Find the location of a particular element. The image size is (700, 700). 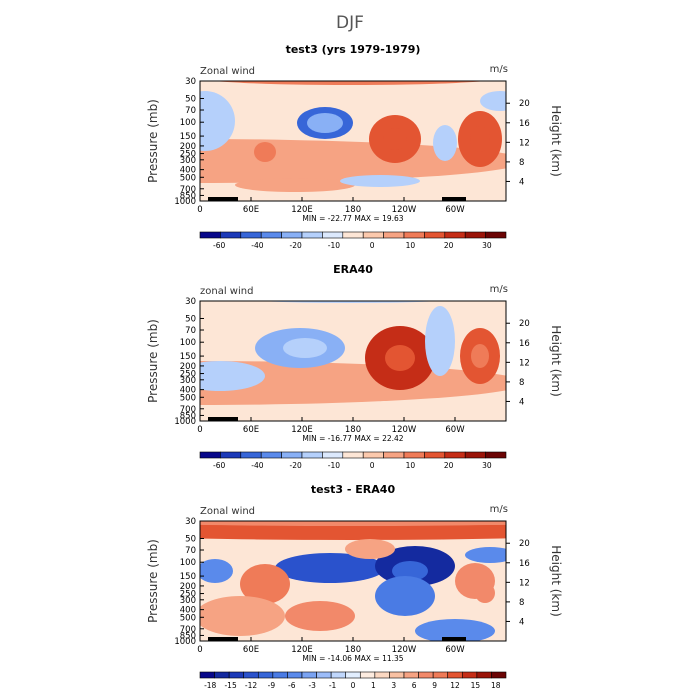

topography is located at coordinates (454, 199).